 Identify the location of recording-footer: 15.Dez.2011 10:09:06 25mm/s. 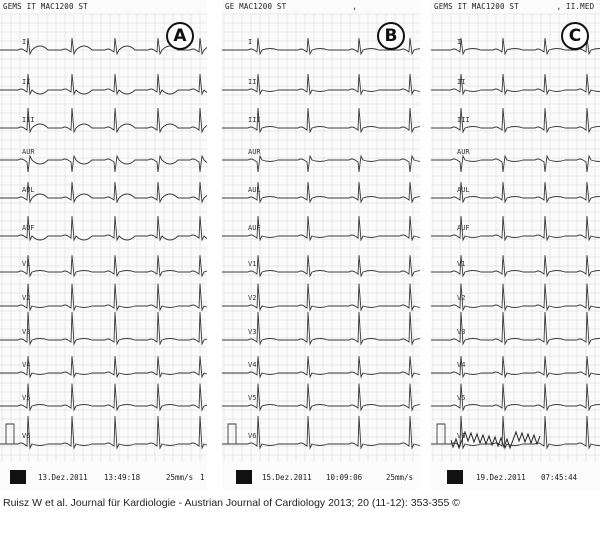
(321, 479).